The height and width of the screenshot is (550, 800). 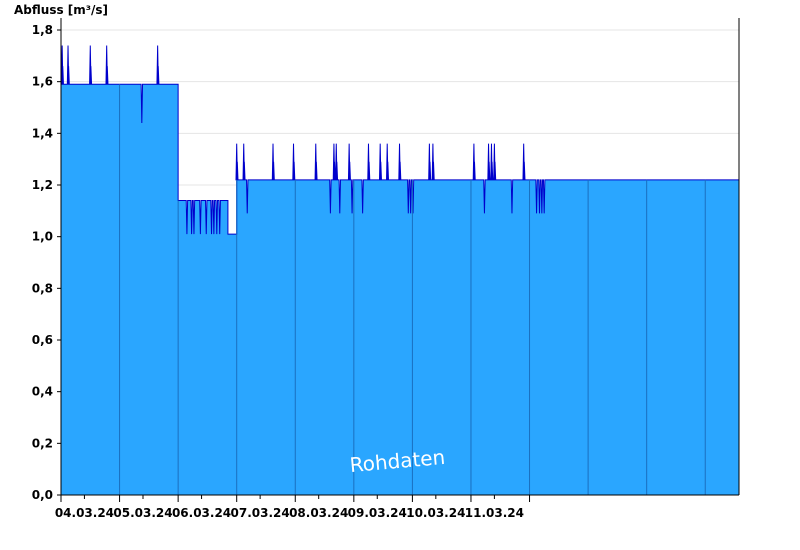 What do you see at coordinates (42, 288) in the screenshot?
I see `y-tick-label: 0,8` at bounding box center [42, 288].